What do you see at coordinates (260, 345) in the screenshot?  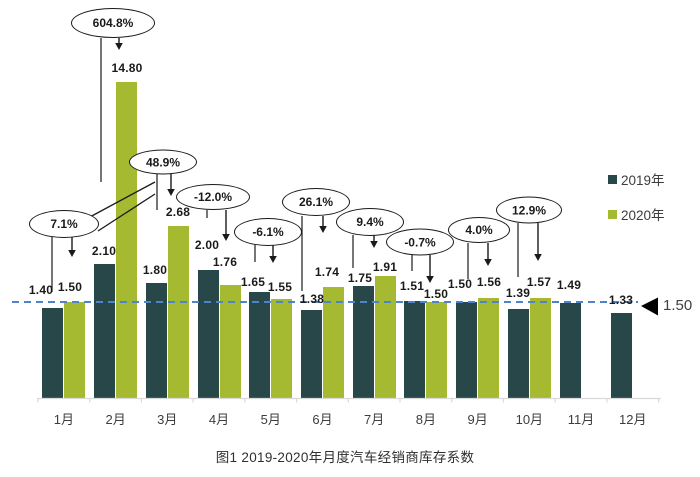 I see `bar-2019年-5月` at bounding box center [260, 345].